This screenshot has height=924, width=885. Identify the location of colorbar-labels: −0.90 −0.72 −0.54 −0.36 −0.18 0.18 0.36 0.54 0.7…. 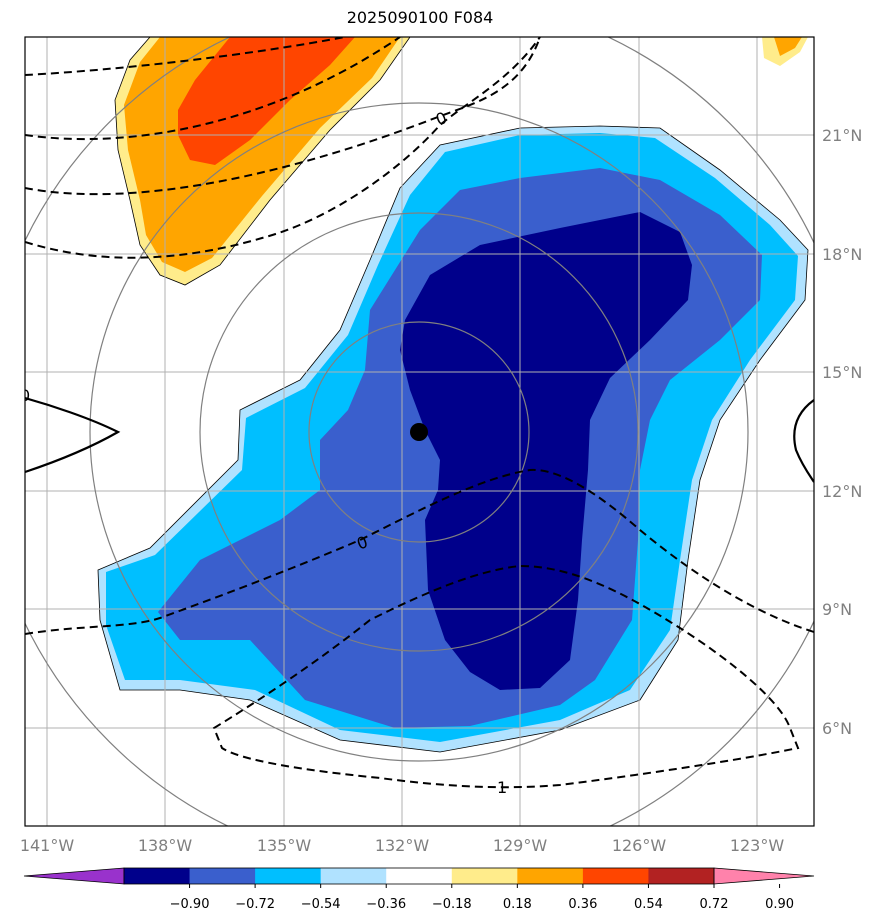
(482, 904).